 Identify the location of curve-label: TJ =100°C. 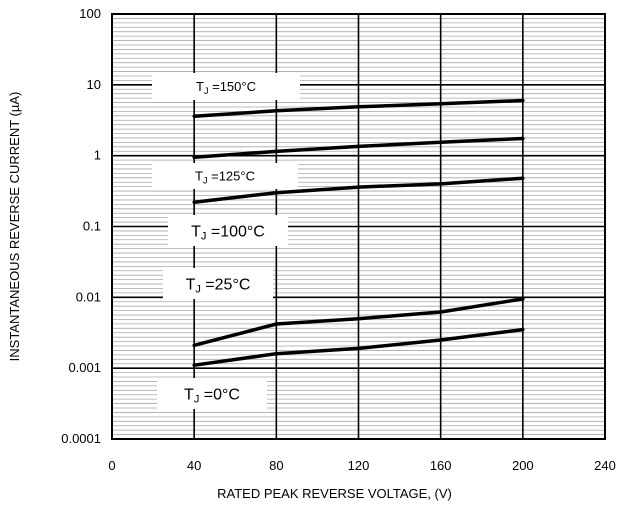
(228, 232).